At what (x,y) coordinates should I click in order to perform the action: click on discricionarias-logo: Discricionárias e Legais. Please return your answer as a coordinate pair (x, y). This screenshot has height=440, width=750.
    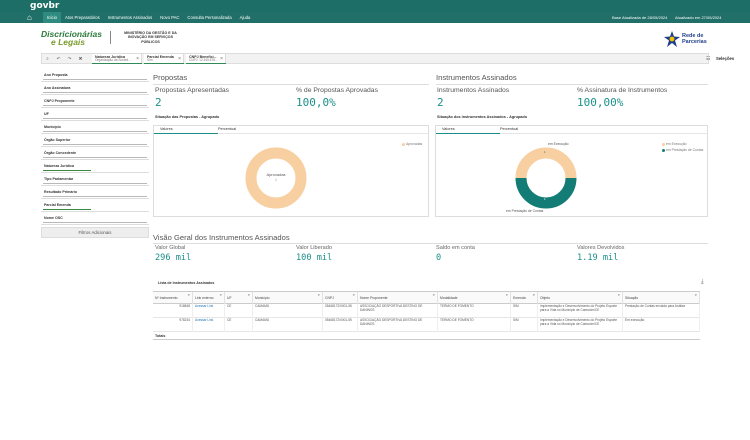
    Looking at the image, I should click on (76, 38).